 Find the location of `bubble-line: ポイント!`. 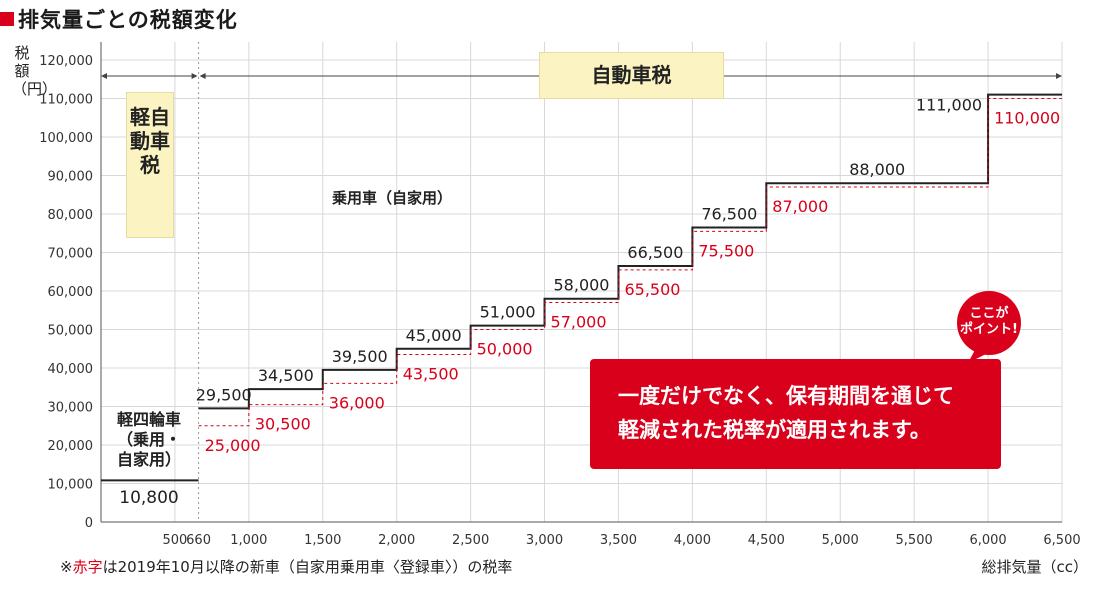

bubble-line: ポイント! is located at coordinates (989, 329).